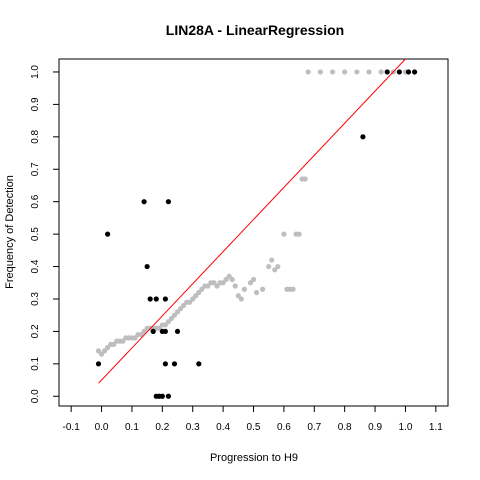  Describe the element at coordinates (255, 30) in the screenshot. I see `chart-title: LIN28A - LinearRegression` at that location.